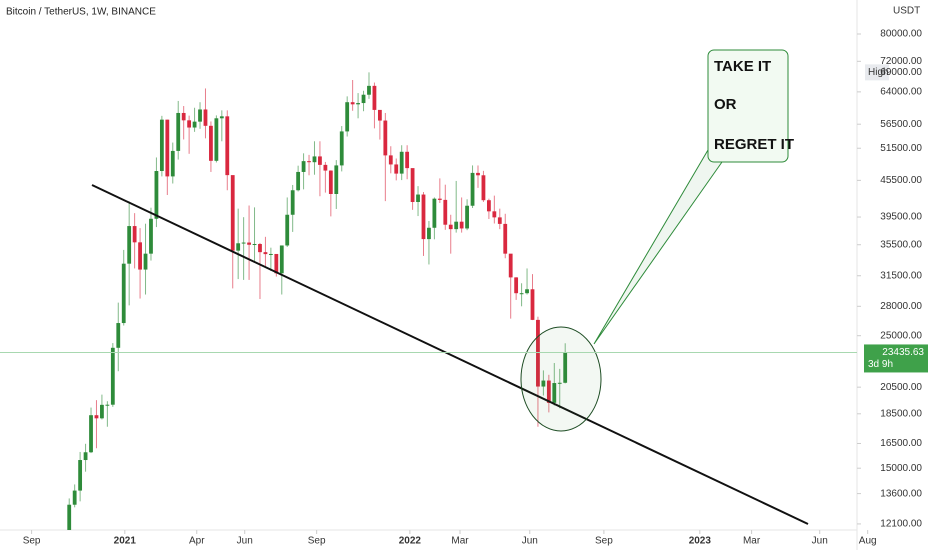 The image size is (932, 550). Describe the element at coordinates (81, 12) in the screenshot. I see `chart-title: Bitcoin / TetherUS, 1W, BINANCE` at that location.